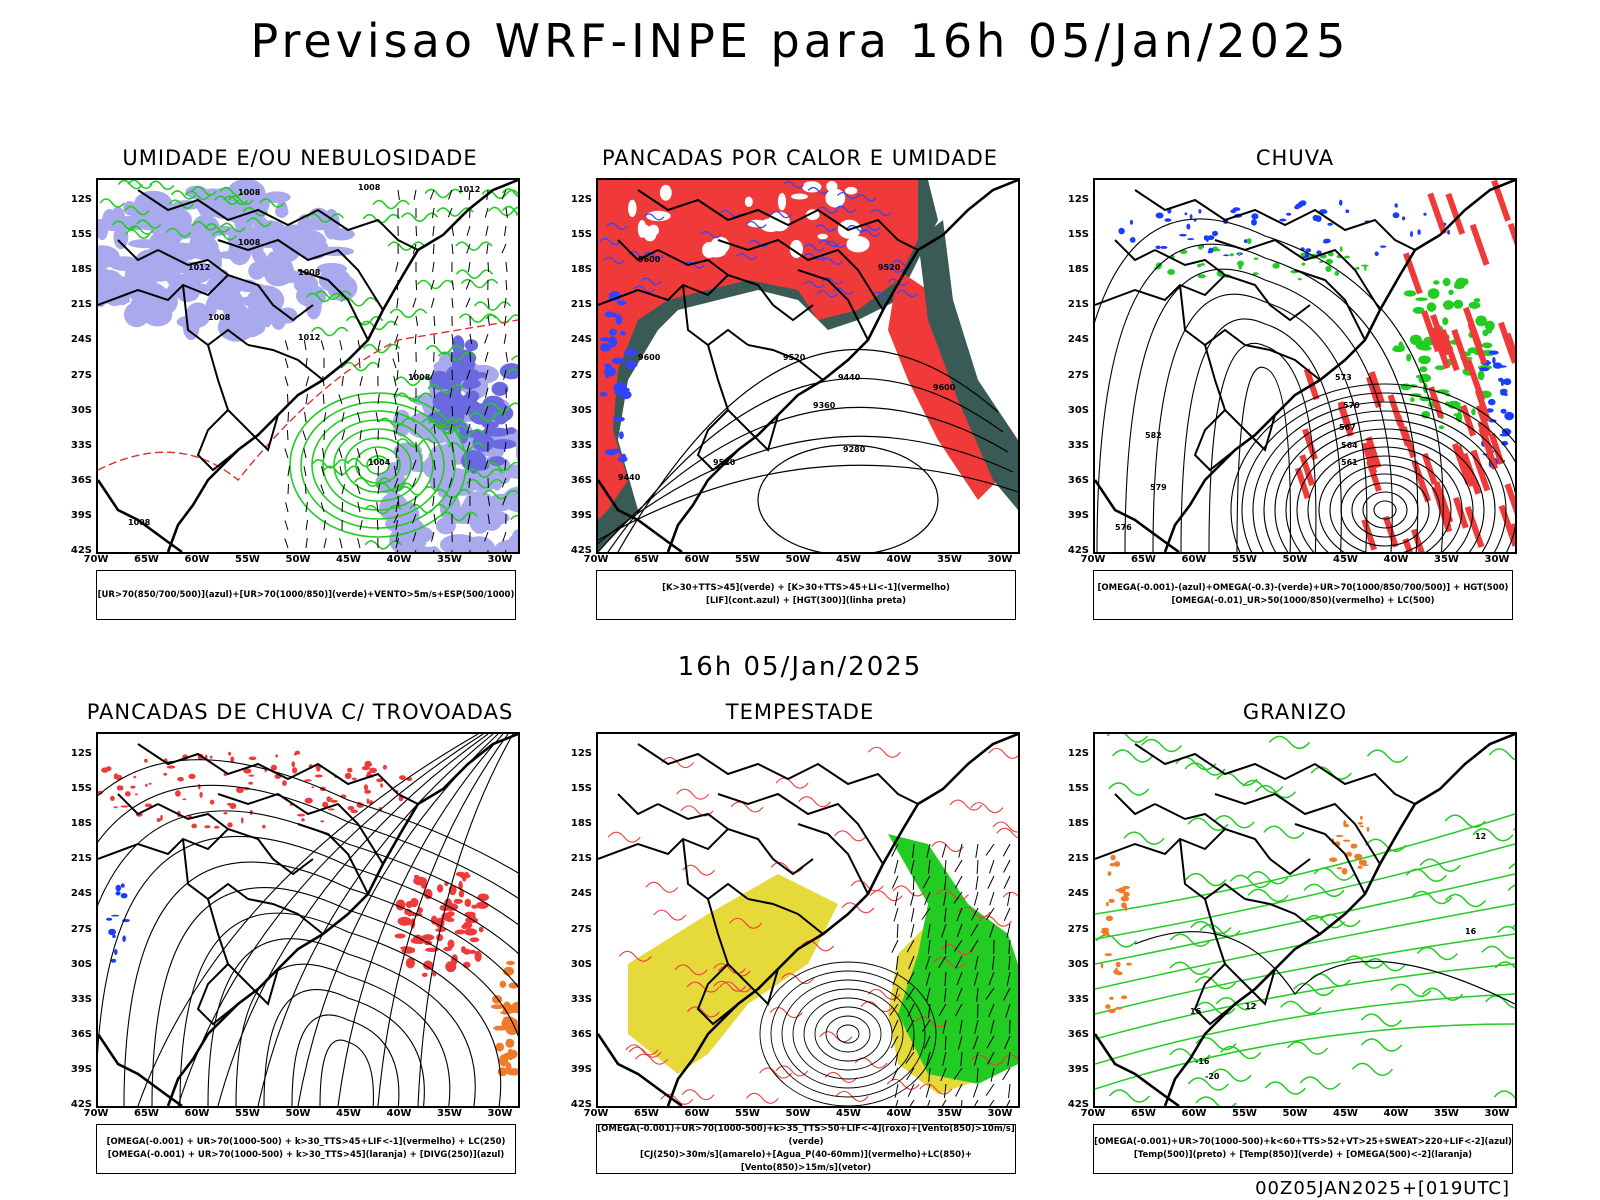 The width and height of the screenshot is (1600, 1200). I want to click on lon-tick-label: 65W, so click(146, 1113).